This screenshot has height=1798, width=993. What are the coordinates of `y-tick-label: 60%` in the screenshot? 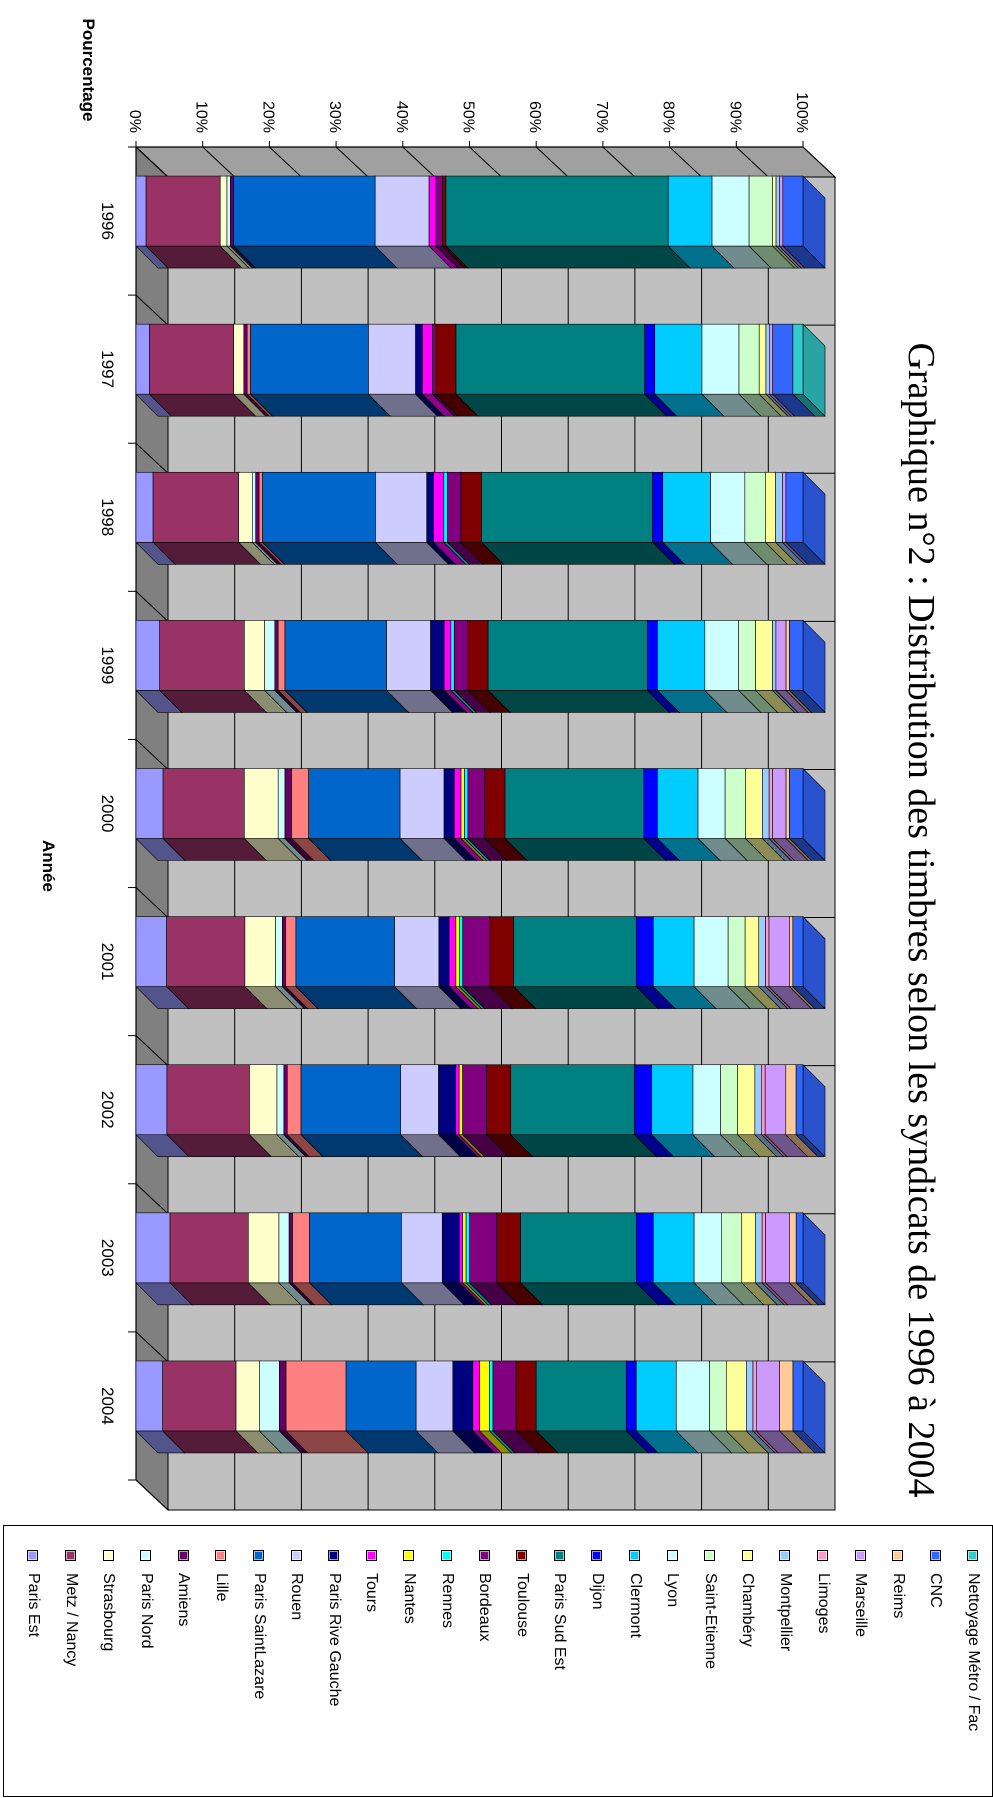 It's located at (534, 117).